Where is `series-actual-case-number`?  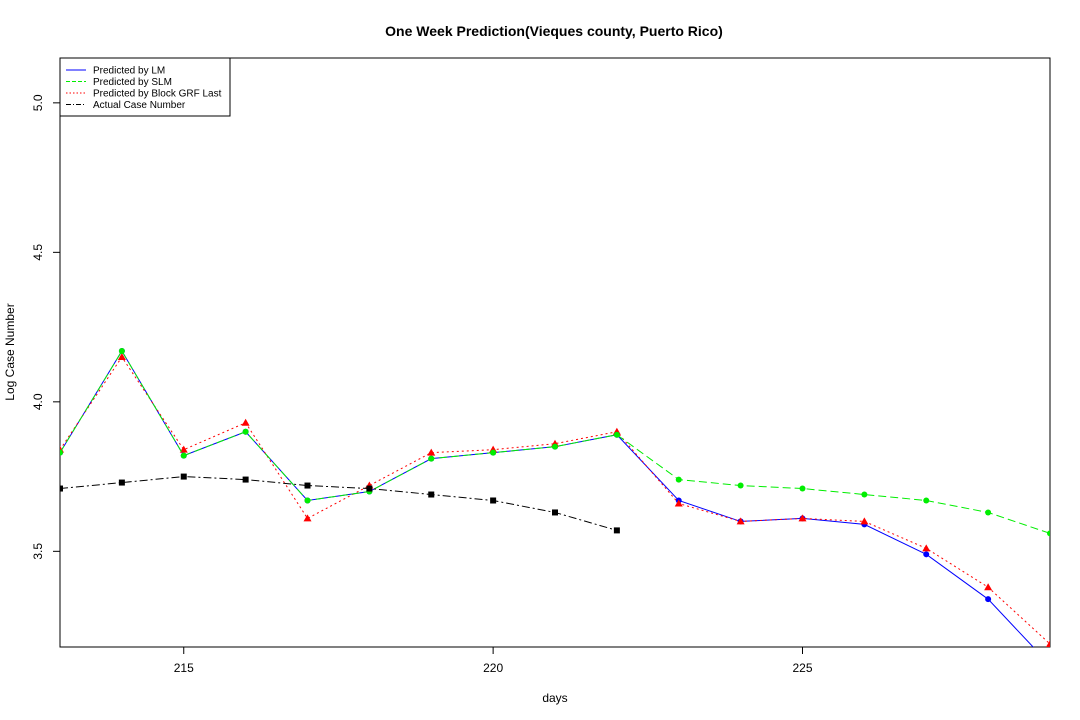 series-actual-case-number is located at coordinates (340, 503).